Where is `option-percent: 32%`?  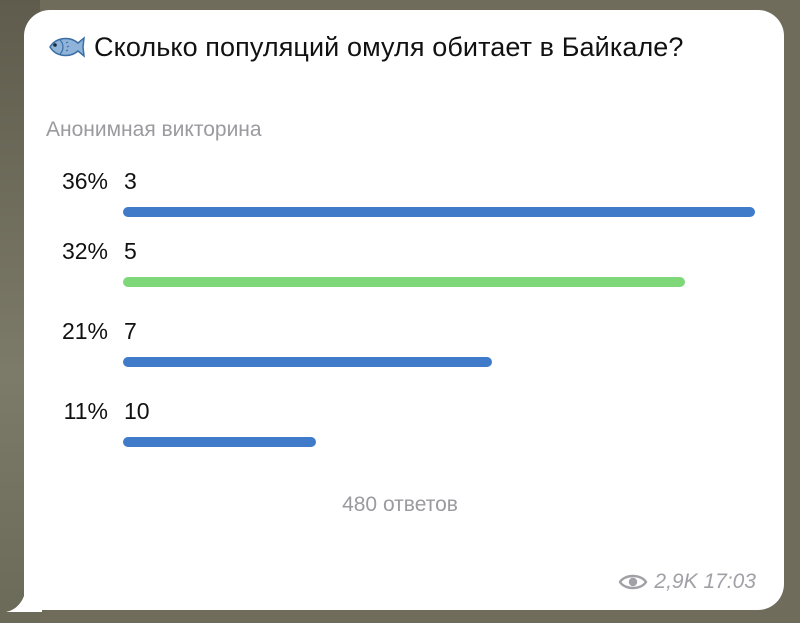
option-percent: 32% is located at coordinates (84, 251).